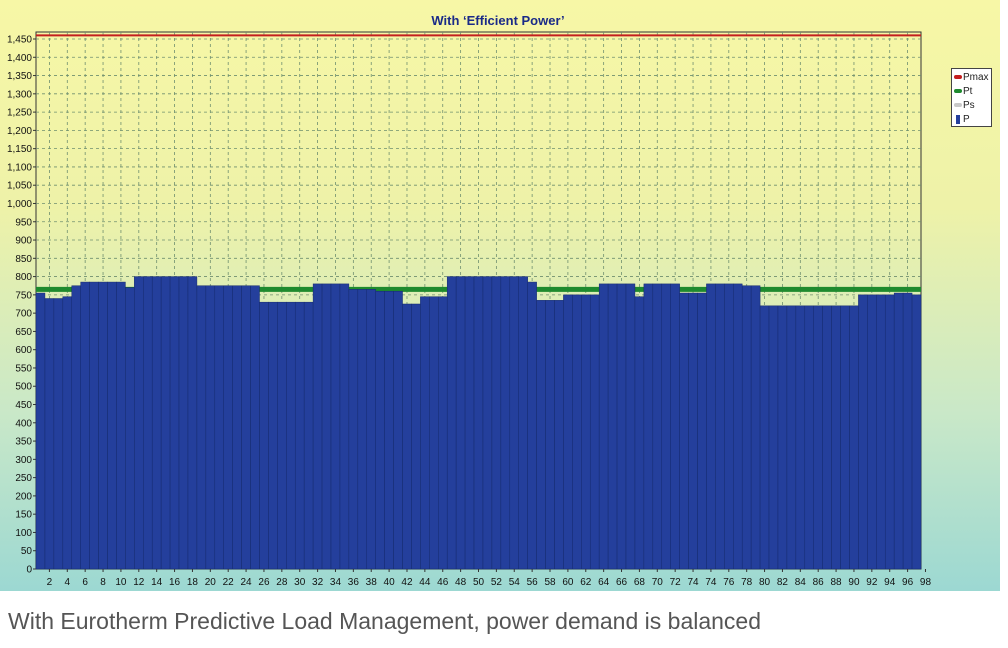  What do you see at coordinates (23, 533) in the screenshot?
I see `y-tick-label: 100` at bounding box center [23, 533].